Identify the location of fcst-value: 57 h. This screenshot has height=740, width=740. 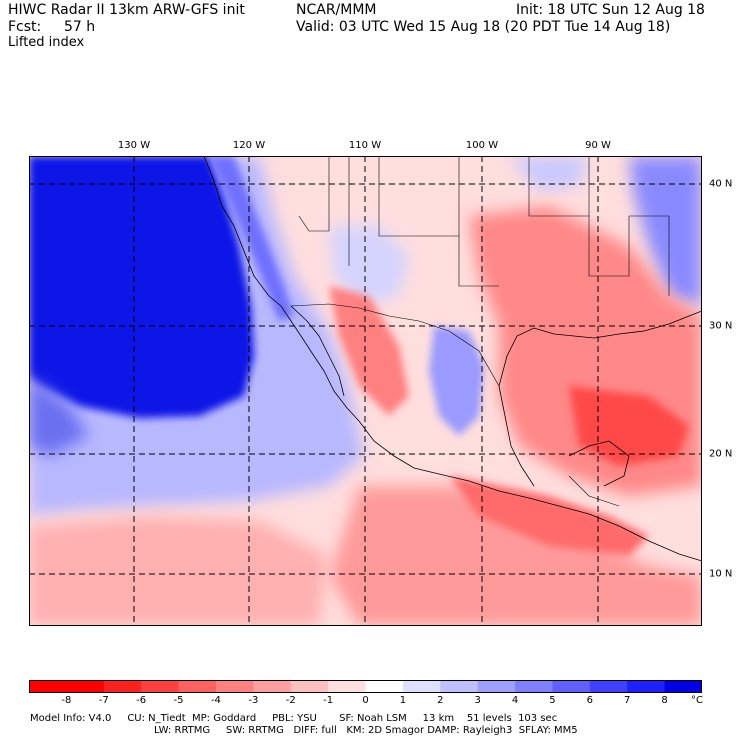
(80, 27).